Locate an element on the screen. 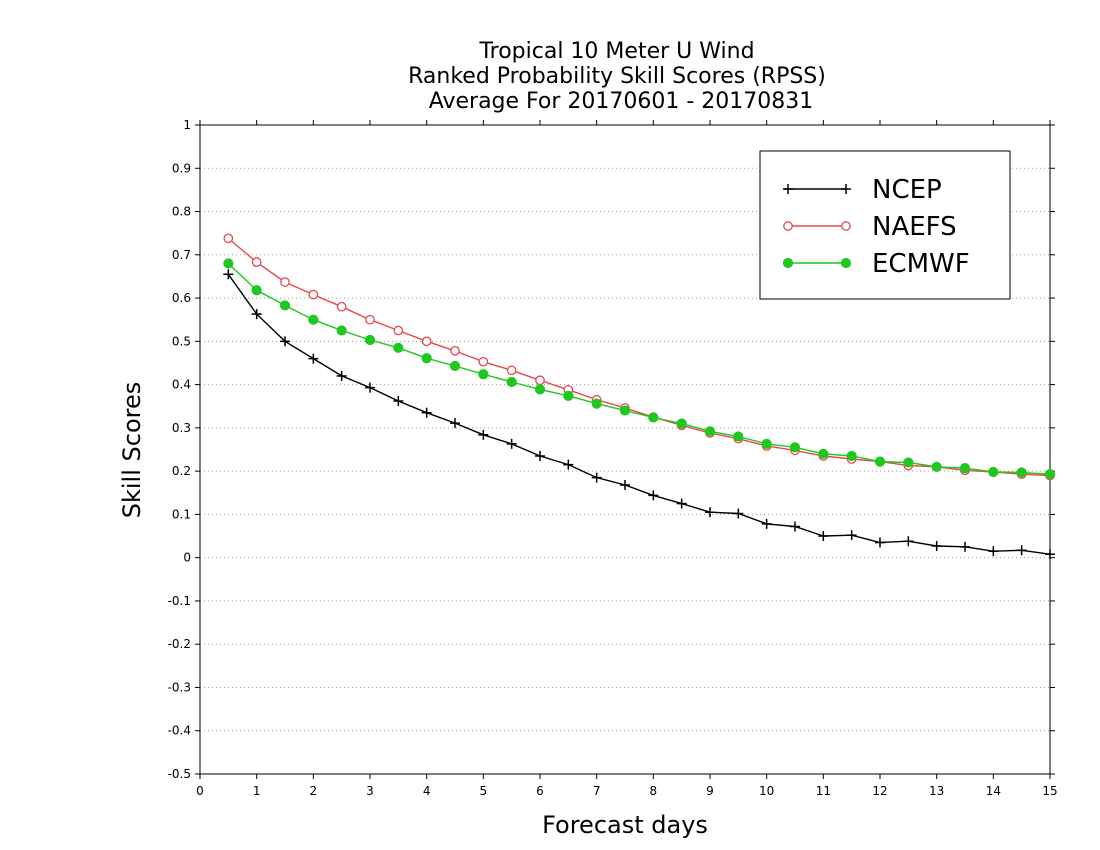 This screenshot has width=1100, height=850. x-tick-label: 3 is located at coordinates (370, 791).